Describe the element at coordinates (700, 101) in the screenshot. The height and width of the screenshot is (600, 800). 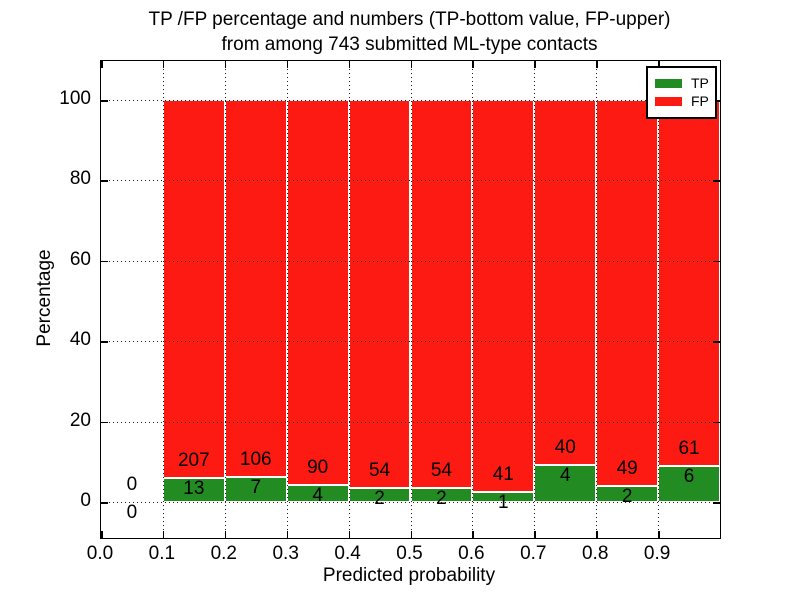
I see `legend-label-fp: FP` at that location.